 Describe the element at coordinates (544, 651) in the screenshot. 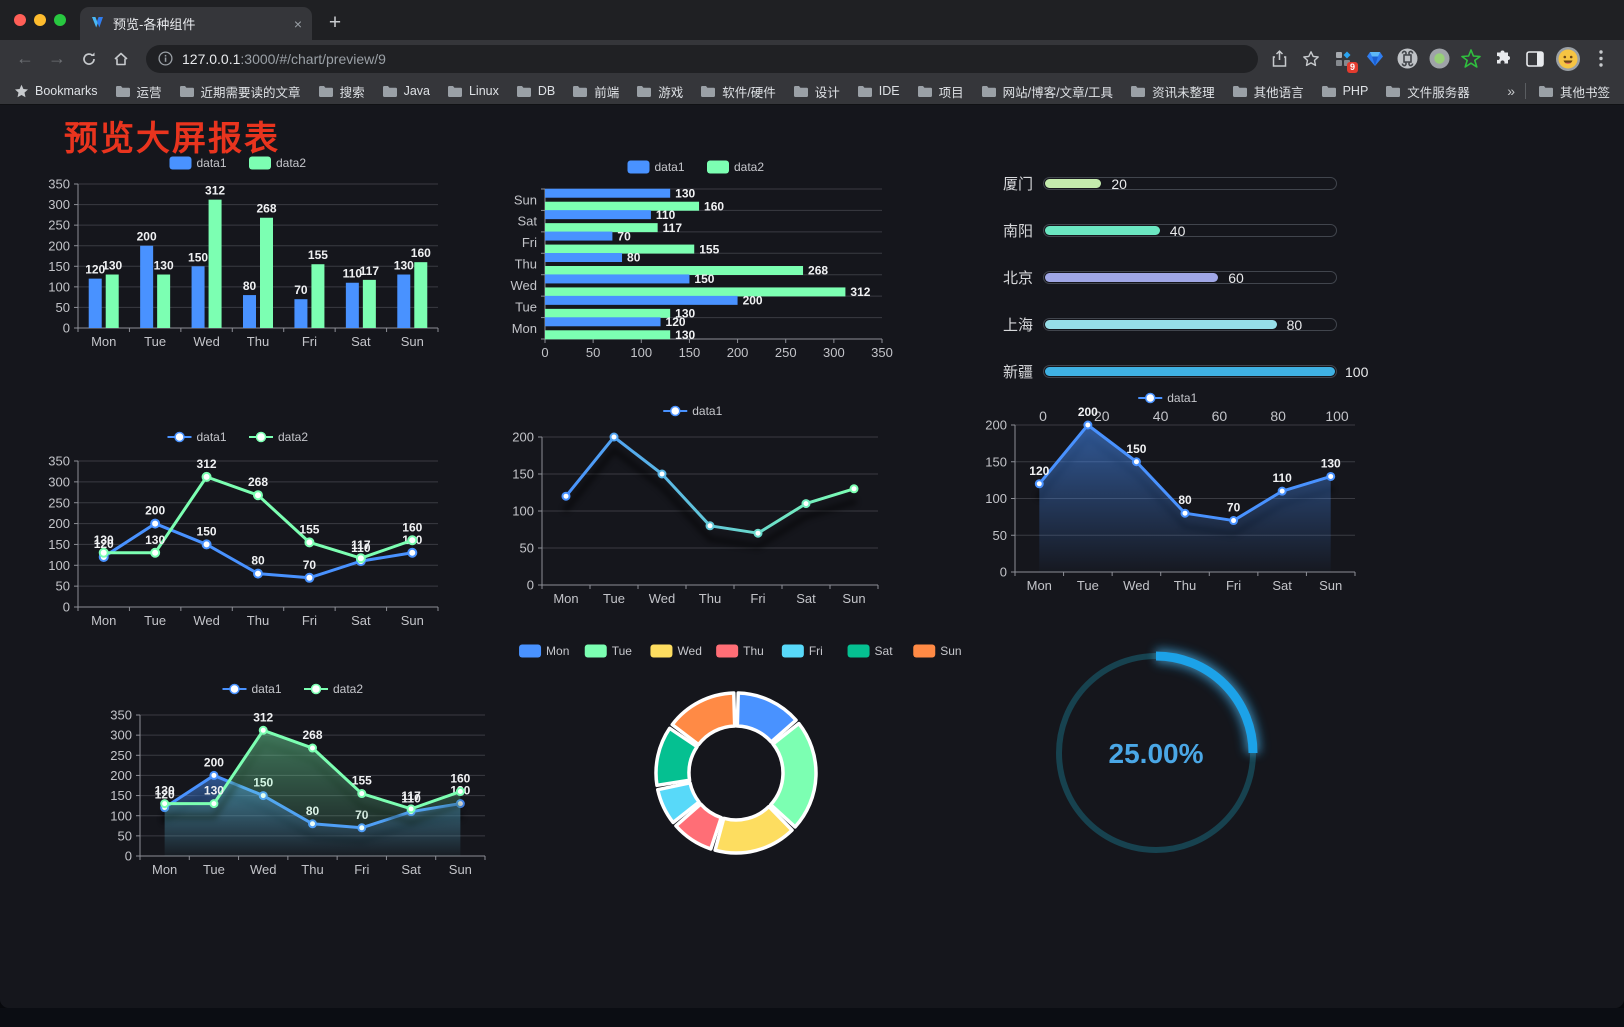

I see `legend-item-Mon: Mon` at that location.